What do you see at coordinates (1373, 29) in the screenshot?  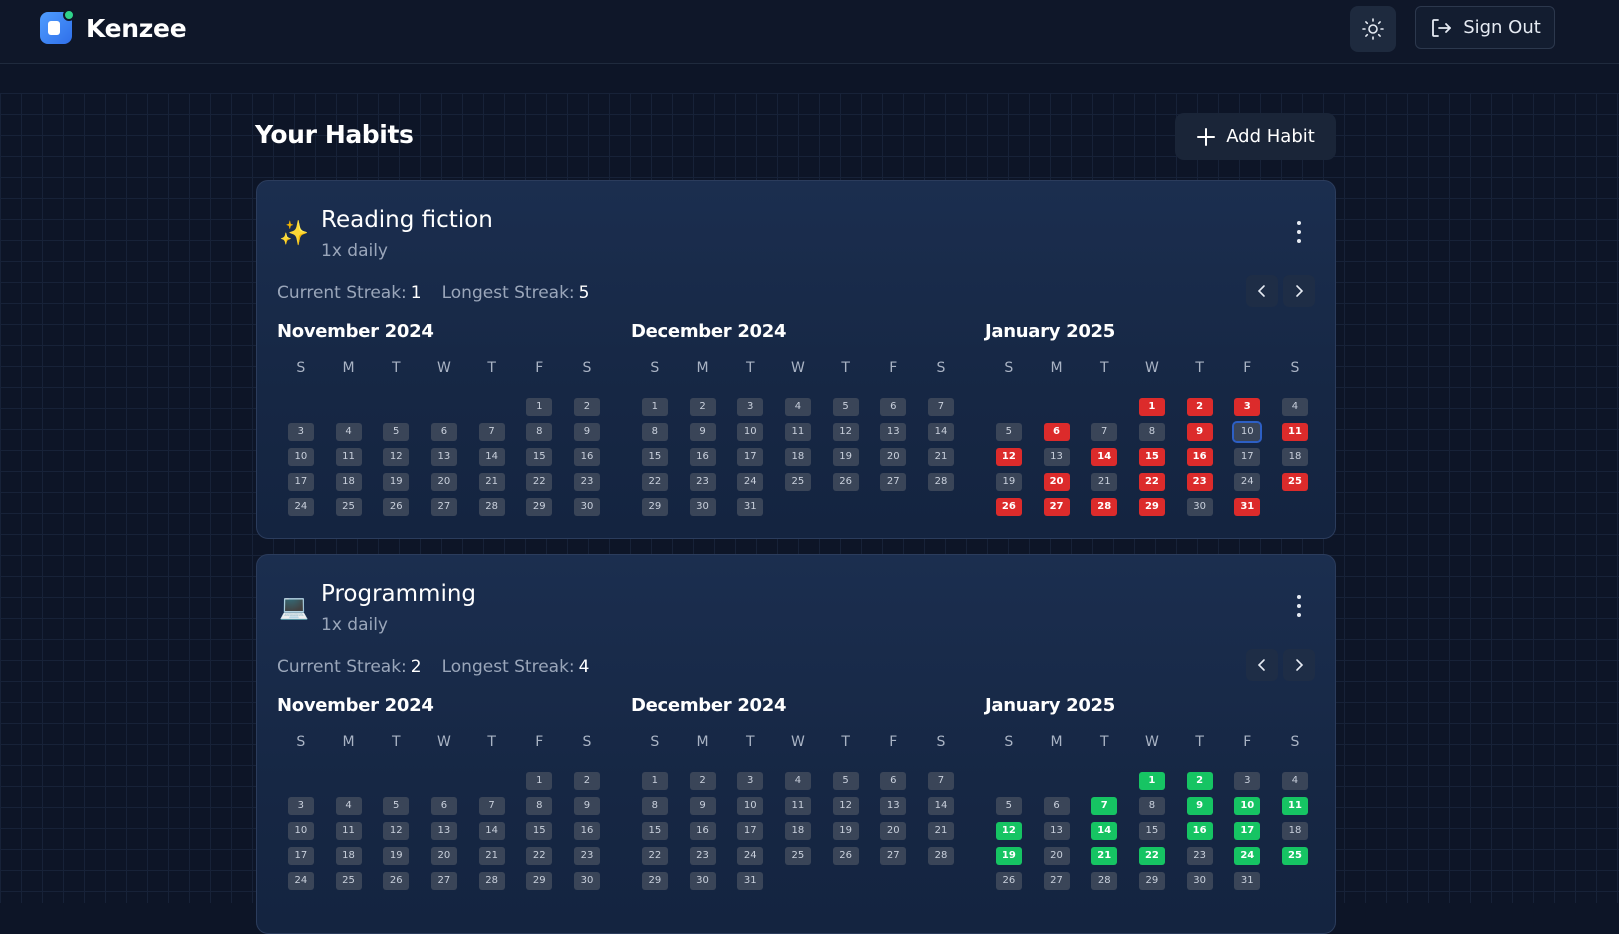 I see `theme-toggle-button` at bounding box center [1373, 29].